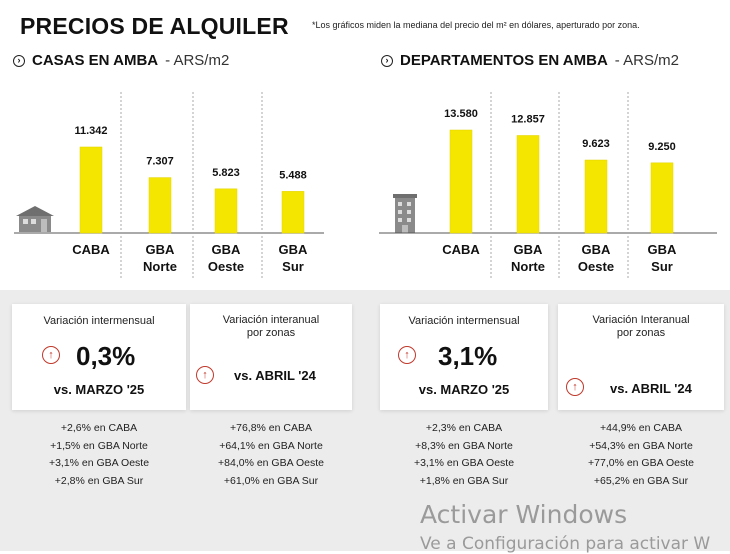 This screenshot has width=730, height=554. I want to click on deptos-section-header: › DEPARTAMENTOS EN AMBA - ARS/m2, so click(530, 60).